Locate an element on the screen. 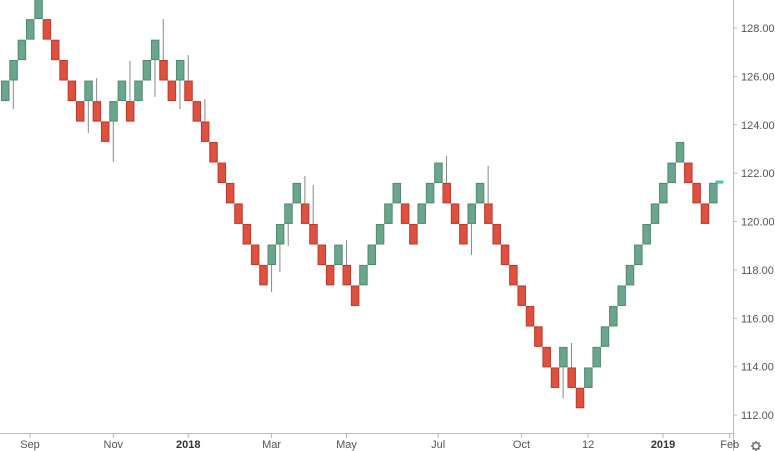 The width and height of the screenshot is (775, 451). x-tick-label: Mar is located at coordinates (271, 445).